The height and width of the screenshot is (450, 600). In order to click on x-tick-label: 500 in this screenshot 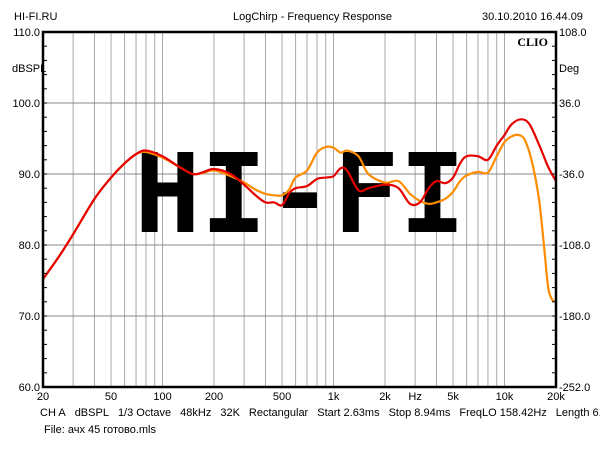, I will do `click(282, 395)`.